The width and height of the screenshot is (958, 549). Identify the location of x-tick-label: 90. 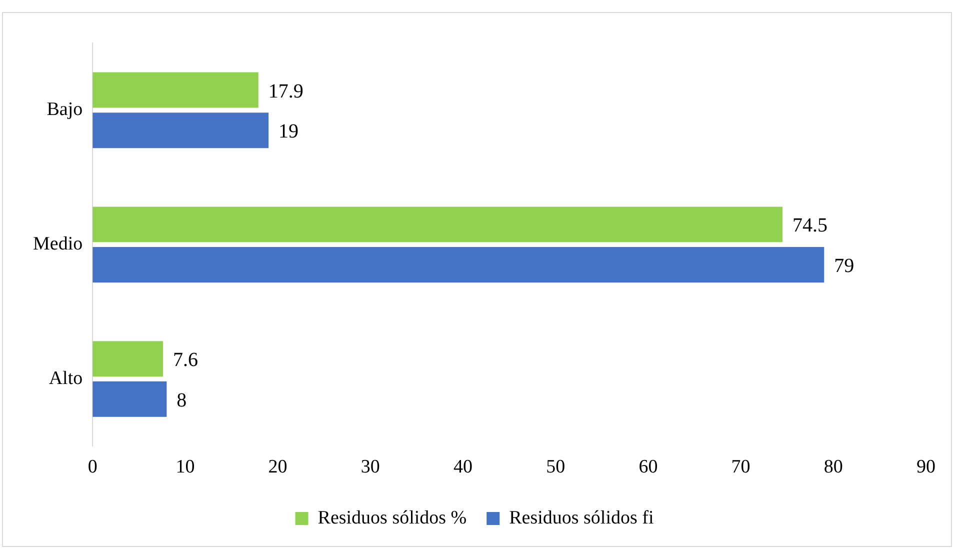
(926, 467).